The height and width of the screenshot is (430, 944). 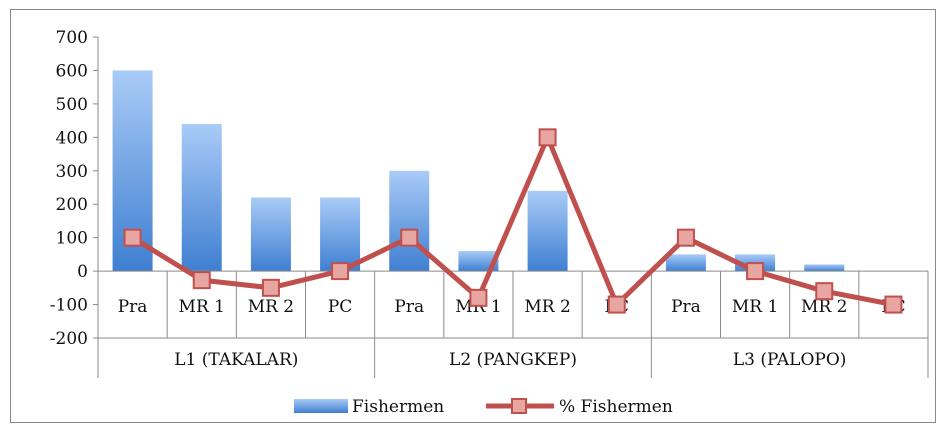 What do you see at coordinates (340, 307) in the screenshot?
I see `x-category-label: PC` at bounding box center [340, 307].